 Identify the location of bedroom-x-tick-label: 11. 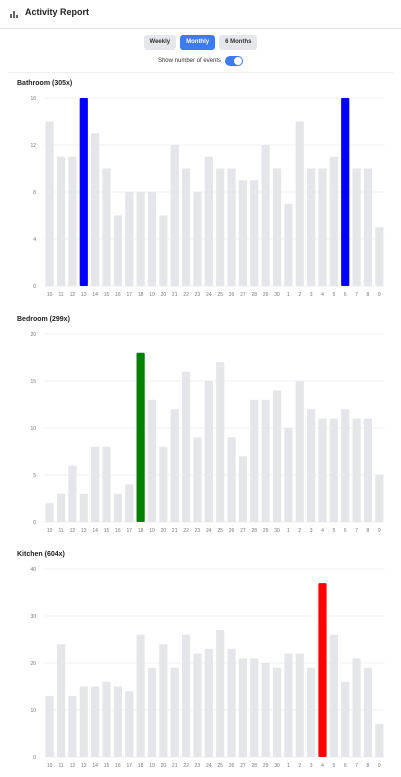
(60, 531).